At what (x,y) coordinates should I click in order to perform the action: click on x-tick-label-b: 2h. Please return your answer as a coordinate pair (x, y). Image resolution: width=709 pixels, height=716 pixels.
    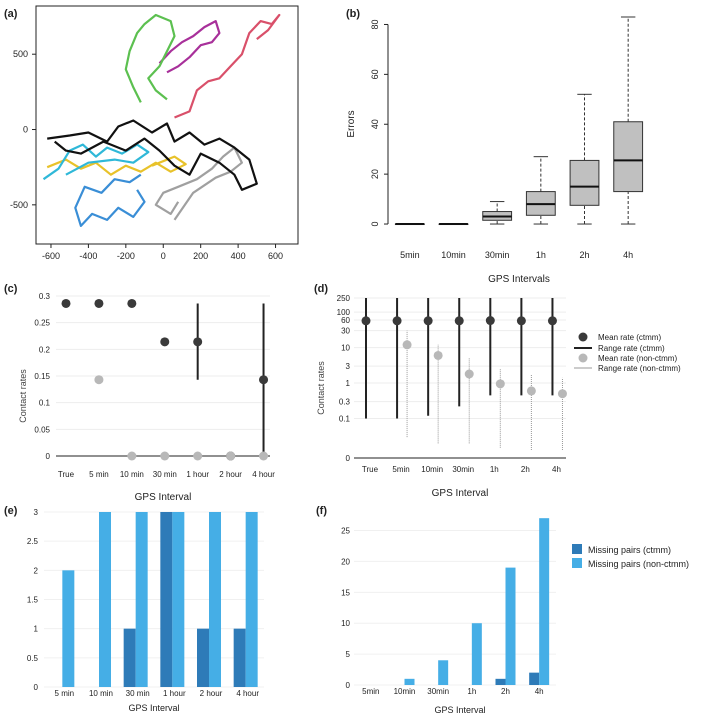
    Looking at the image, I should click on (584, 255).